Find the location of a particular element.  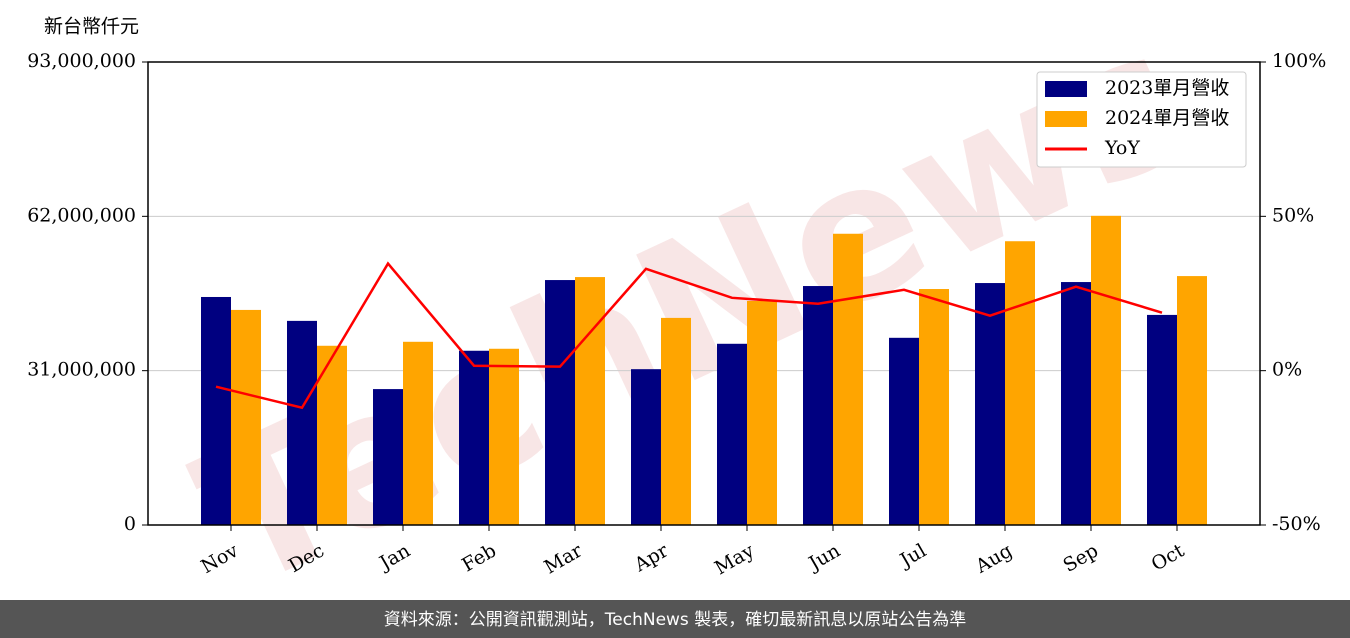

legend-label: YoY is located at coordinates (1122, 148).